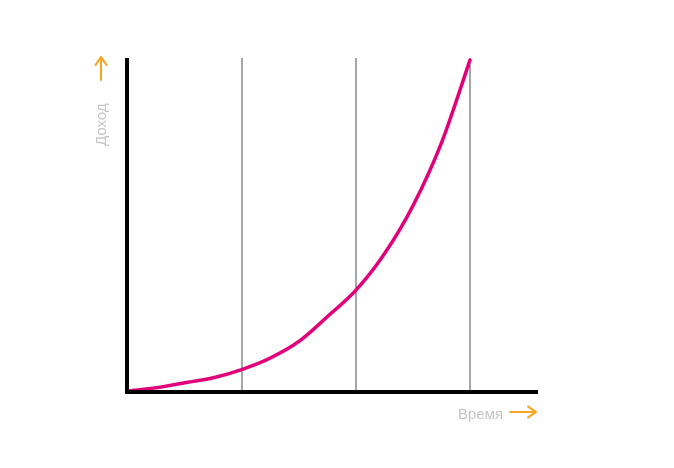  I want to click on x-axis-label: Время, so click(480, 414).